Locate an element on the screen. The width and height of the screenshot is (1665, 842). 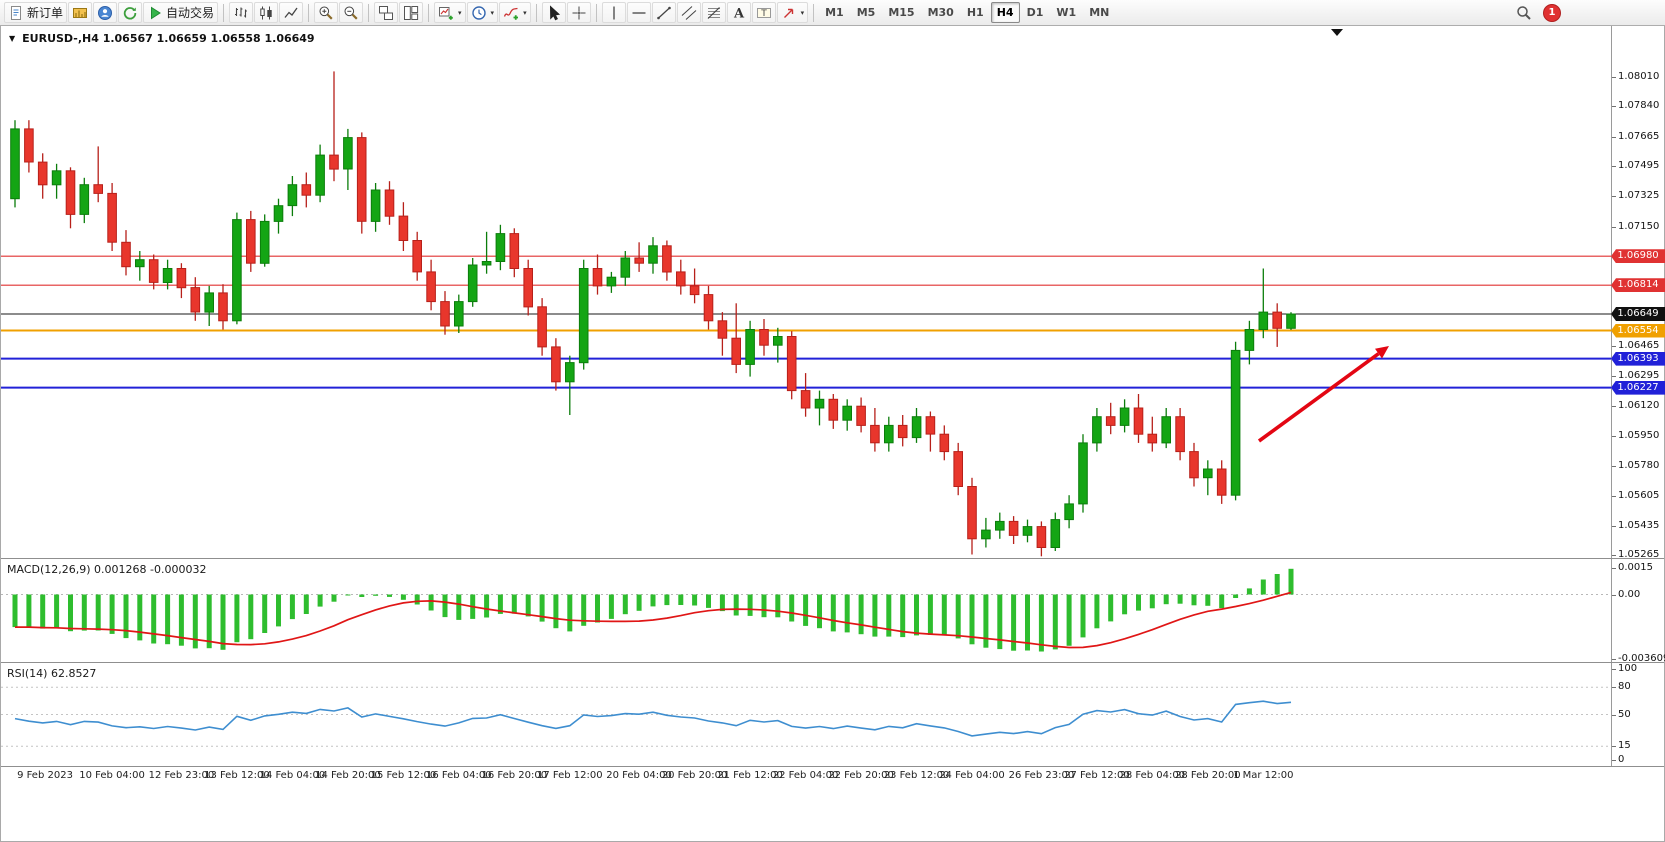
horizontal-line-button is located at coordinates (638, 12).